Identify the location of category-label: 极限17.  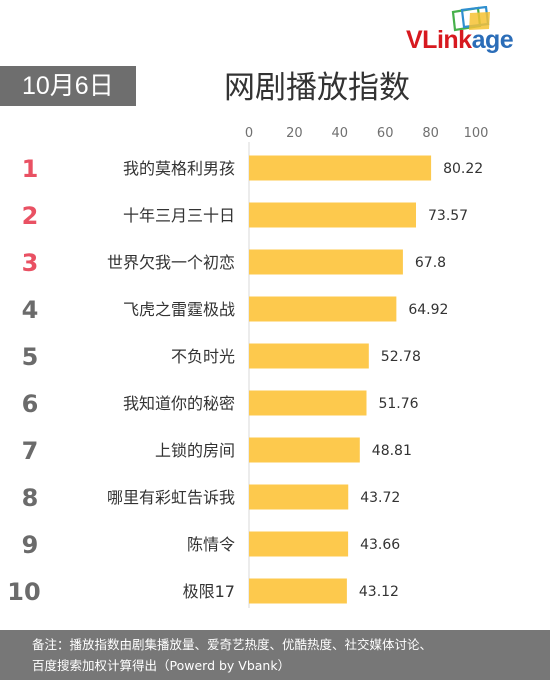
(209, 591).